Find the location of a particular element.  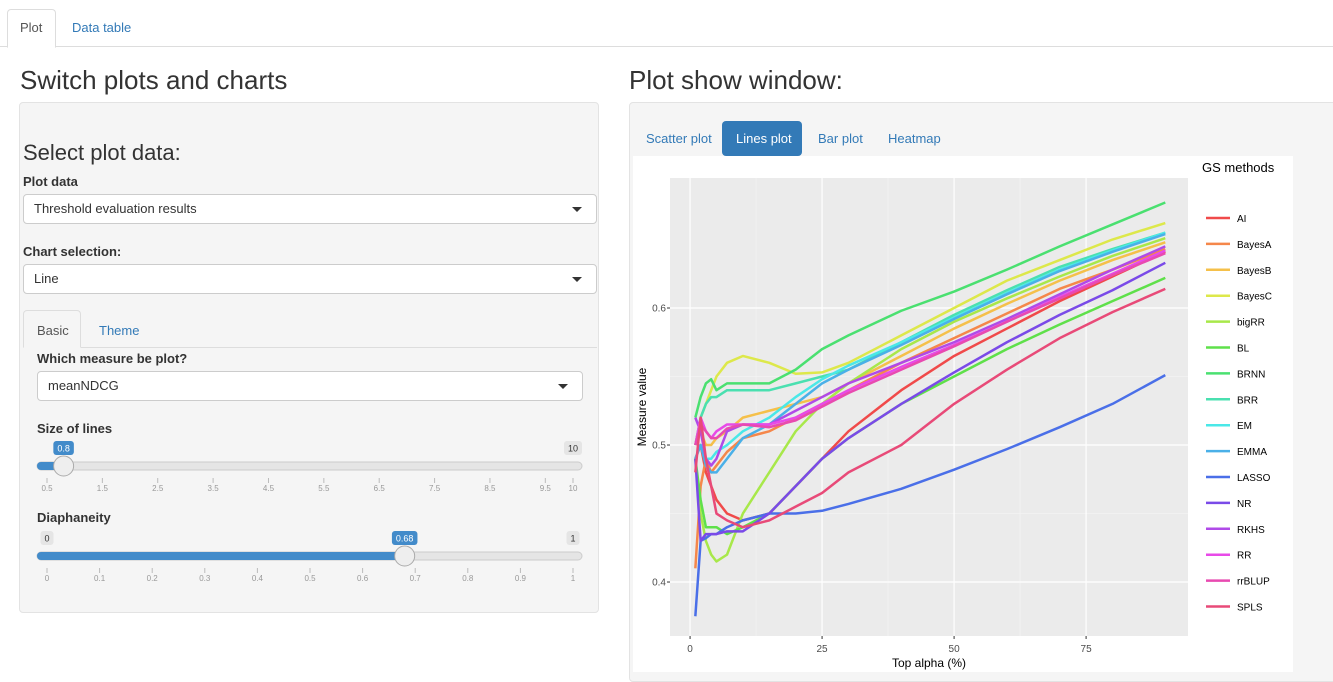

x-tick-label: 75 is located at coordinates (1087, 649).